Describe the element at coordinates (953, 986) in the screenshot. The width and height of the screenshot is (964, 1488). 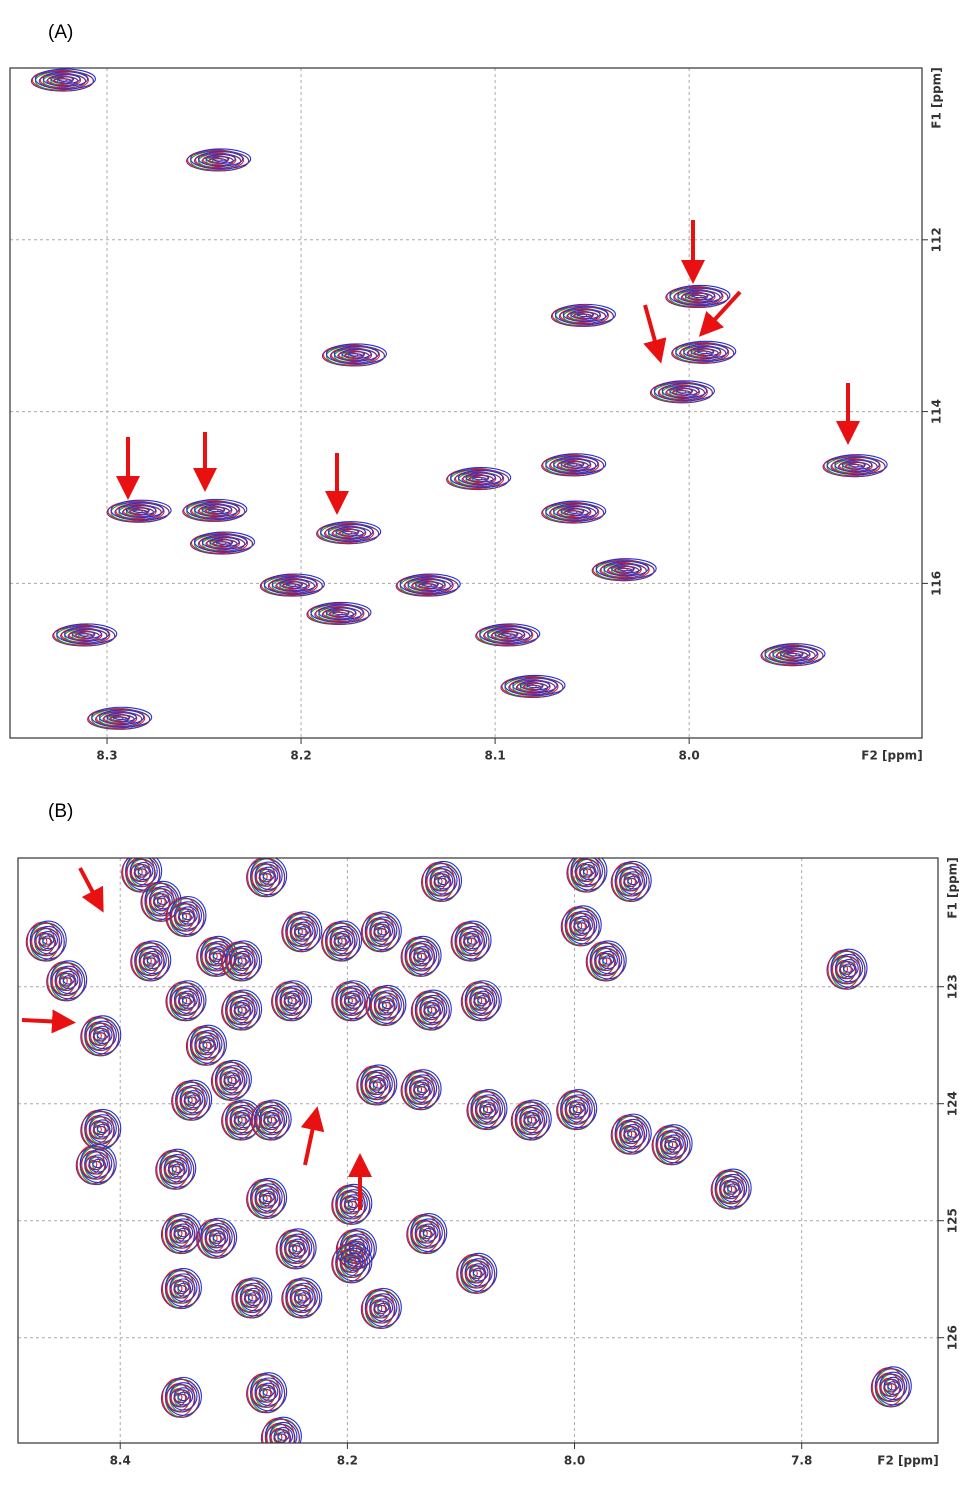
I see `y-tick-label: 123` at that location.